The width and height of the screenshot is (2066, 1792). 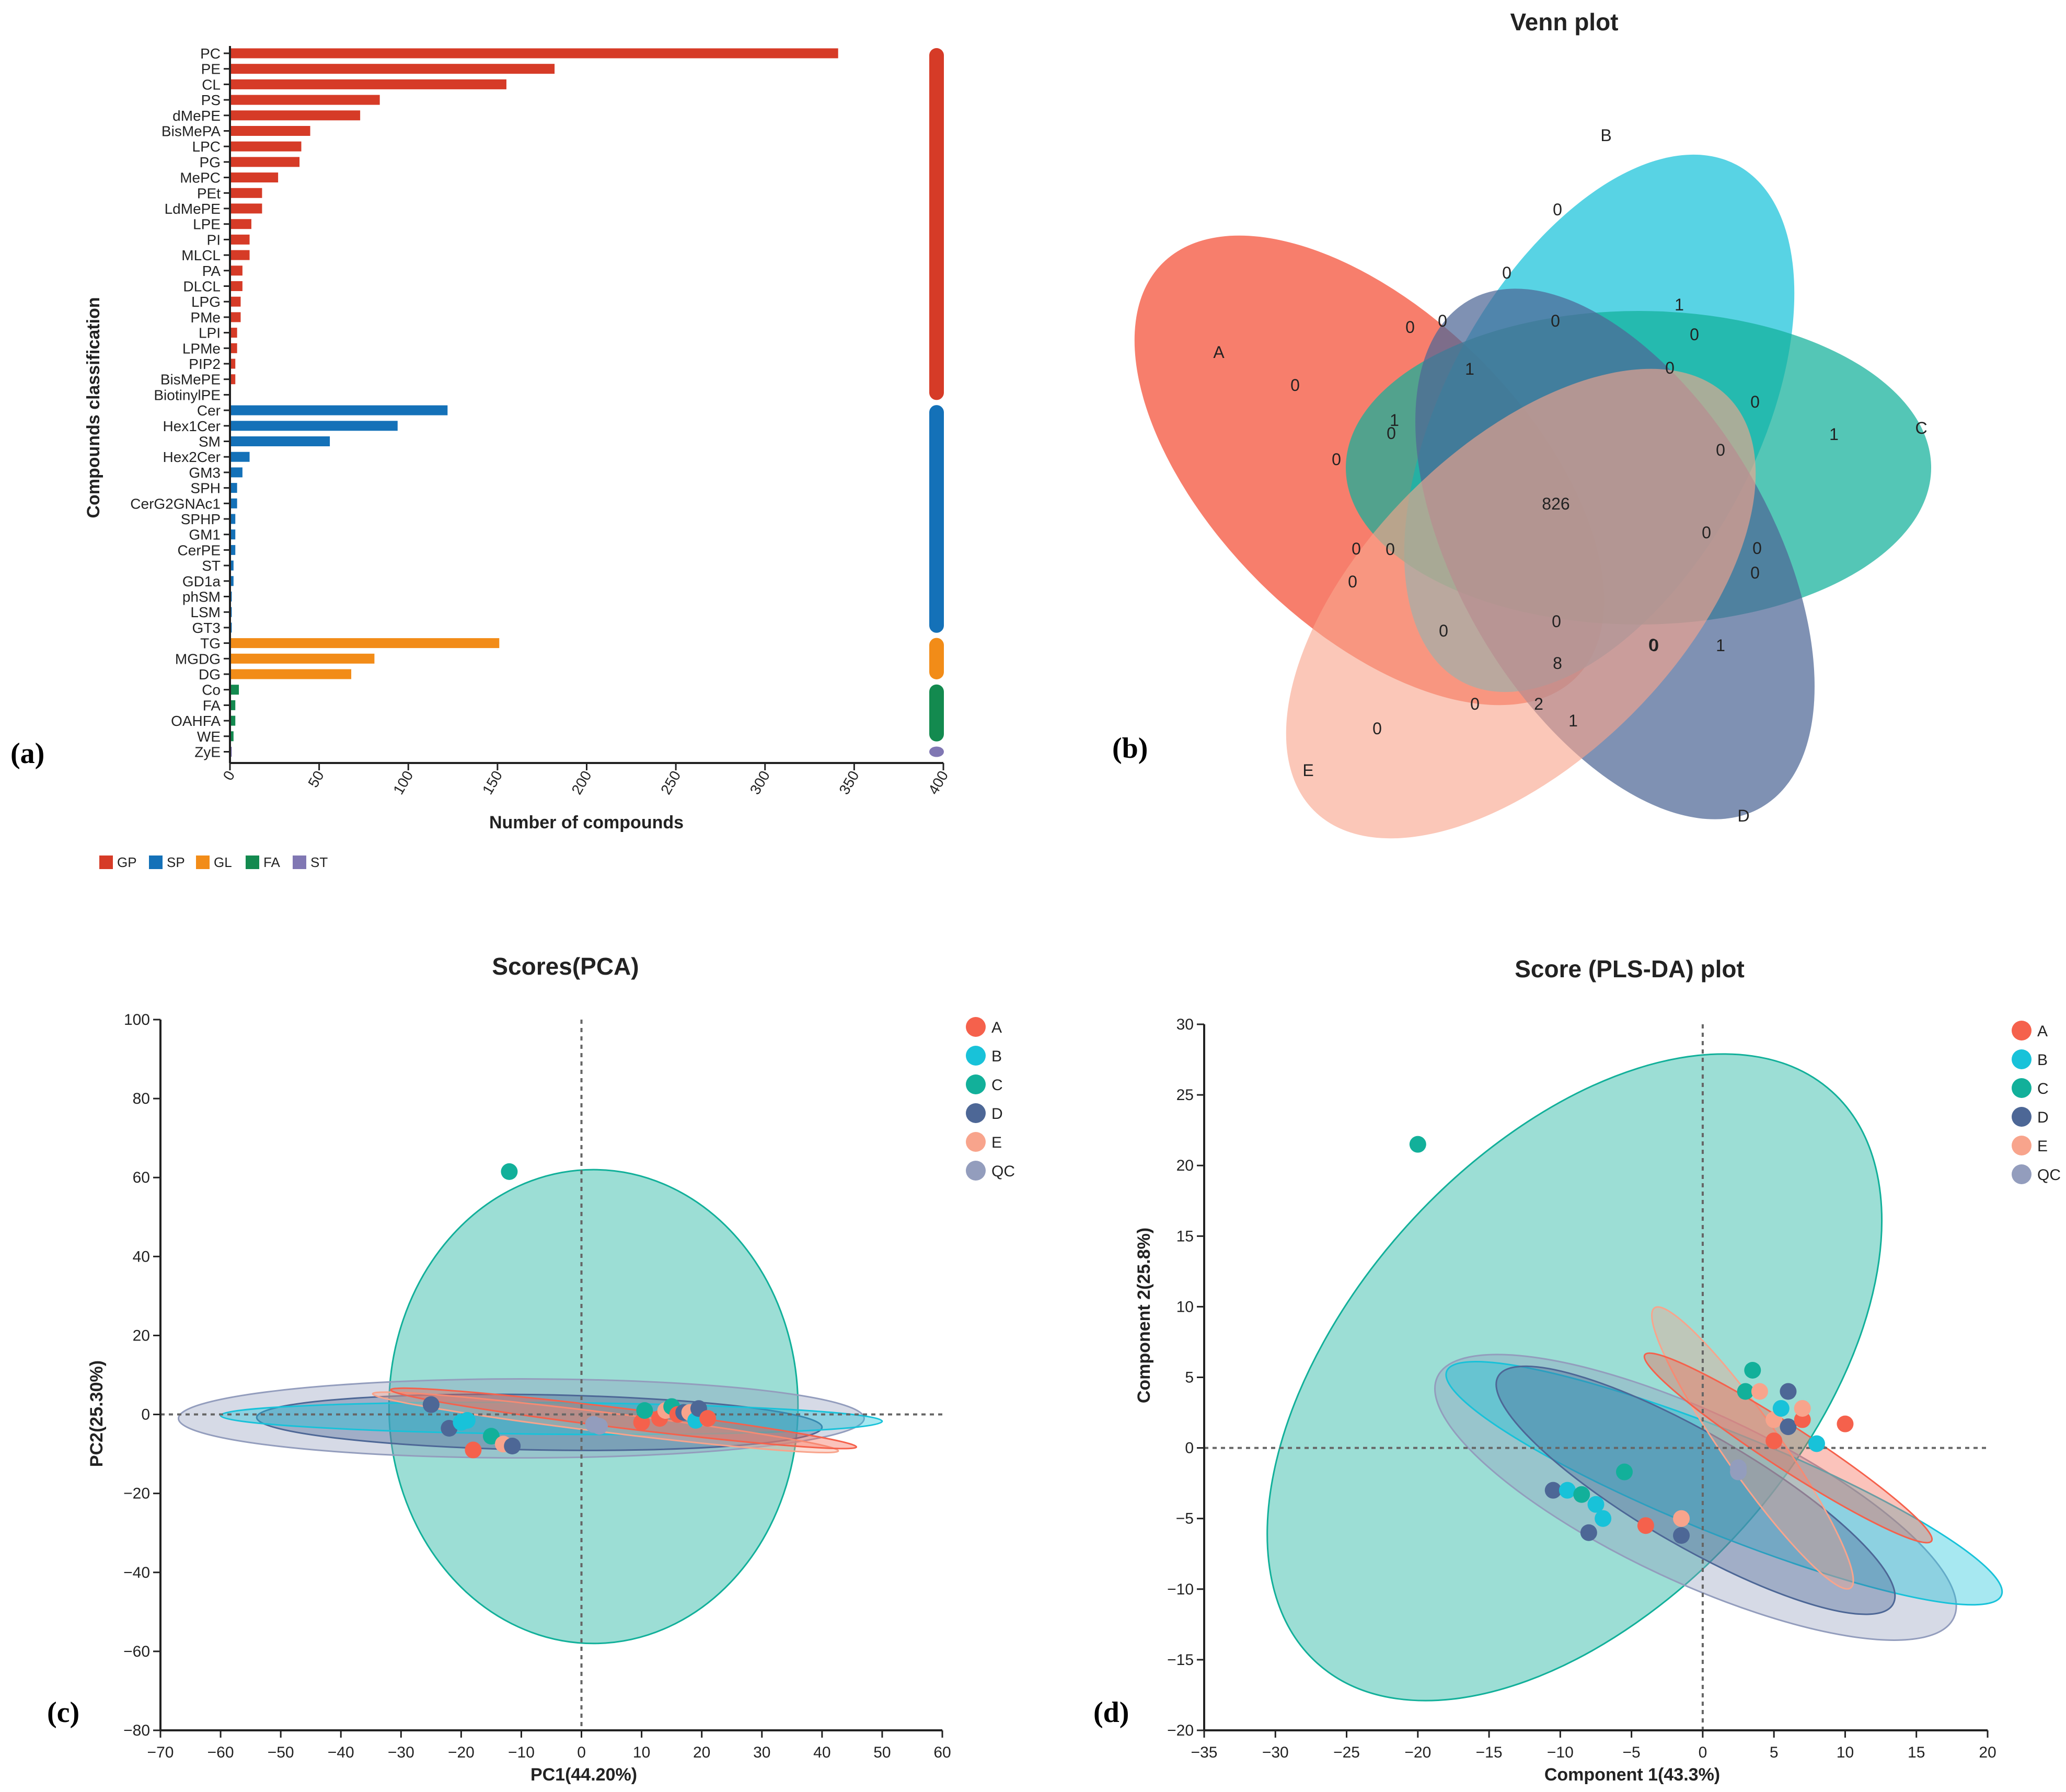 I want to click on bar-pg, so click(x=265, y=162).